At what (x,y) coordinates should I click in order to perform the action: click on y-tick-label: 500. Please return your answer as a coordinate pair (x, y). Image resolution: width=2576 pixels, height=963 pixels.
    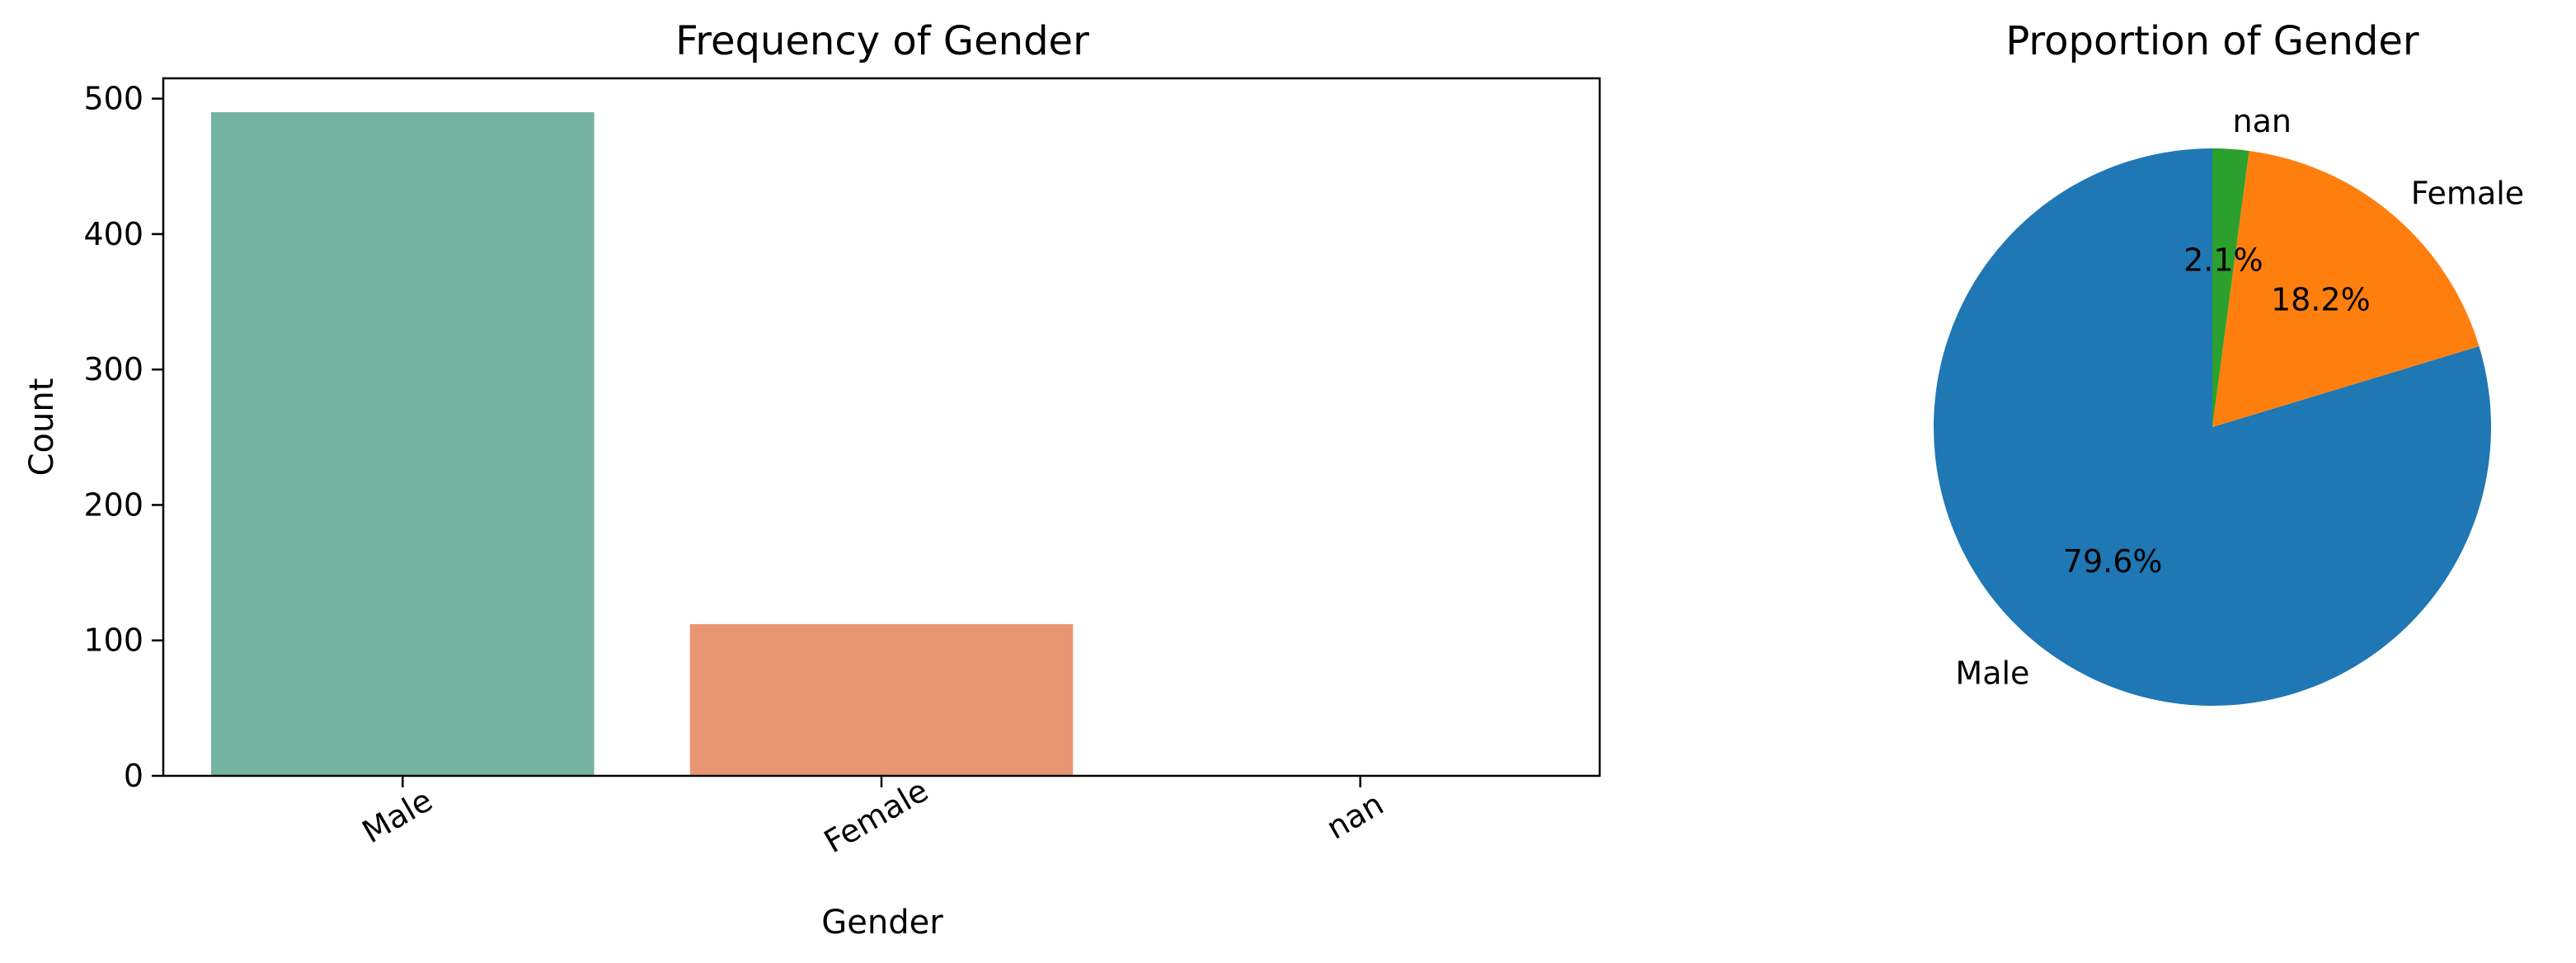
    Looking at the image, I should click on (113, 99).